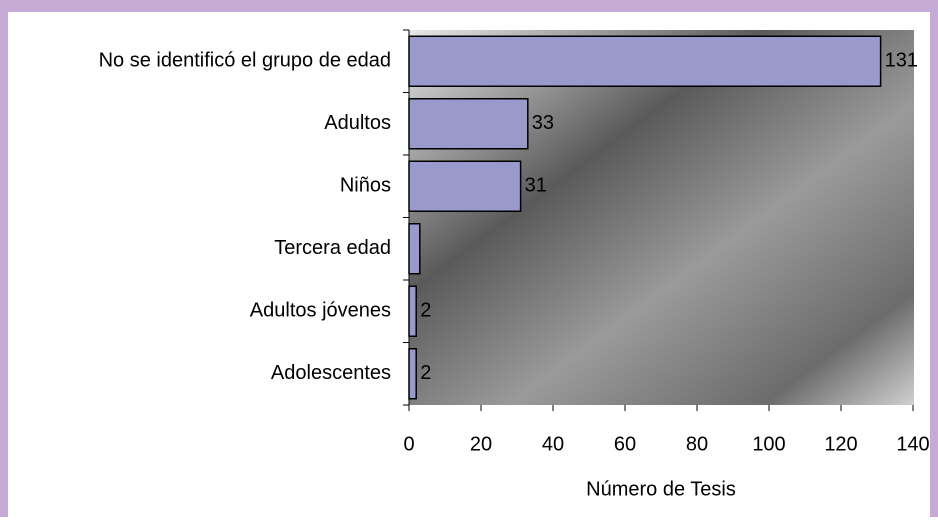 Image resolution: width=938 pixels, height=522 pixels. Describe the element at coordinates (697, 444) in the screenshot. I see `x-tick-label: 80` at that location.